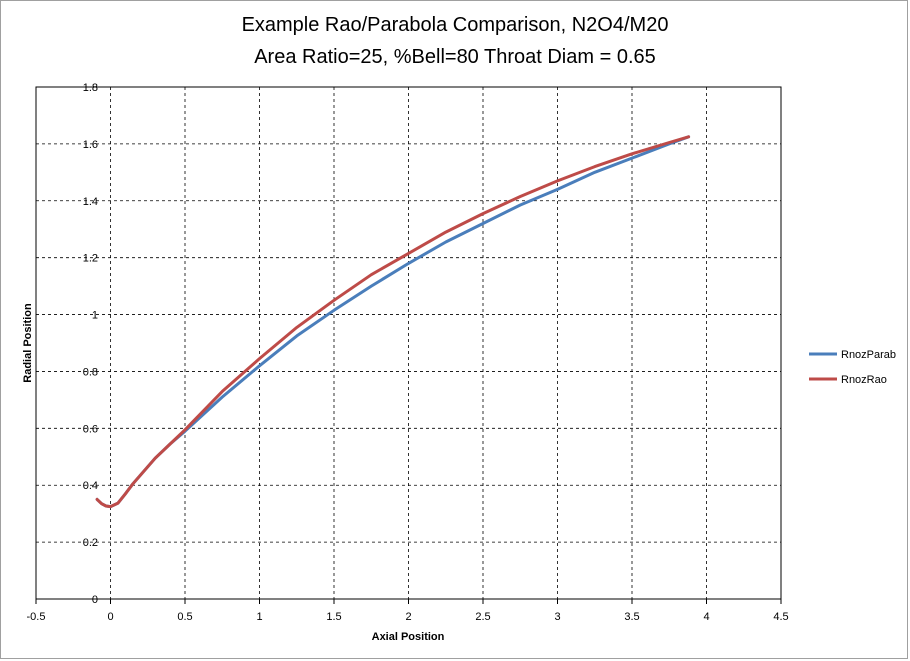 The height and width of the screenshot is (661, 910). I want to click on x-tick-label: 2.5, so click(482, 617).